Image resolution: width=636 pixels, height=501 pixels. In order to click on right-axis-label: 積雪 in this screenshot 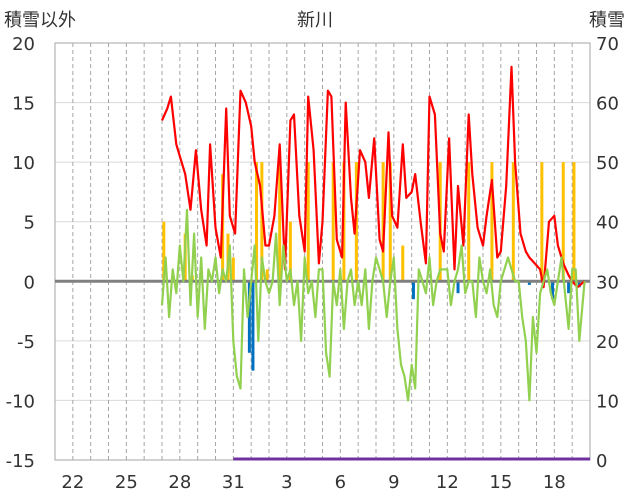, I will do `click(607, 20)`.